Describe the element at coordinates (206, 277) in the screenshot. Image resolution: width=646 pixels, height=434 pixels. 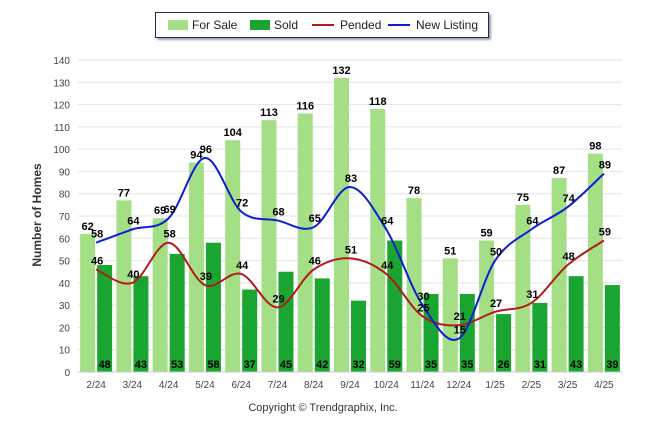
I see `data-label-pended: 39` at that location.